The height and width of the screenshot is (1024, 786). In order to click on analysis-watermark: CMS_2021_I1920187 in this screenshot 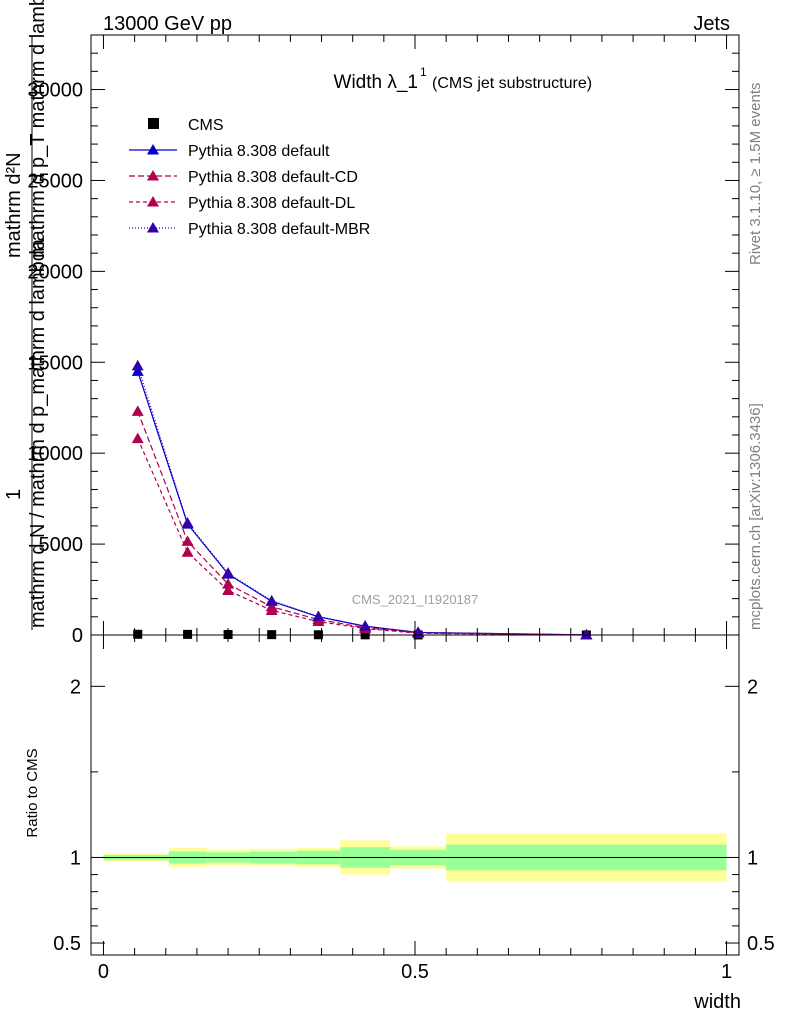, I will do `click(415, 599)`.